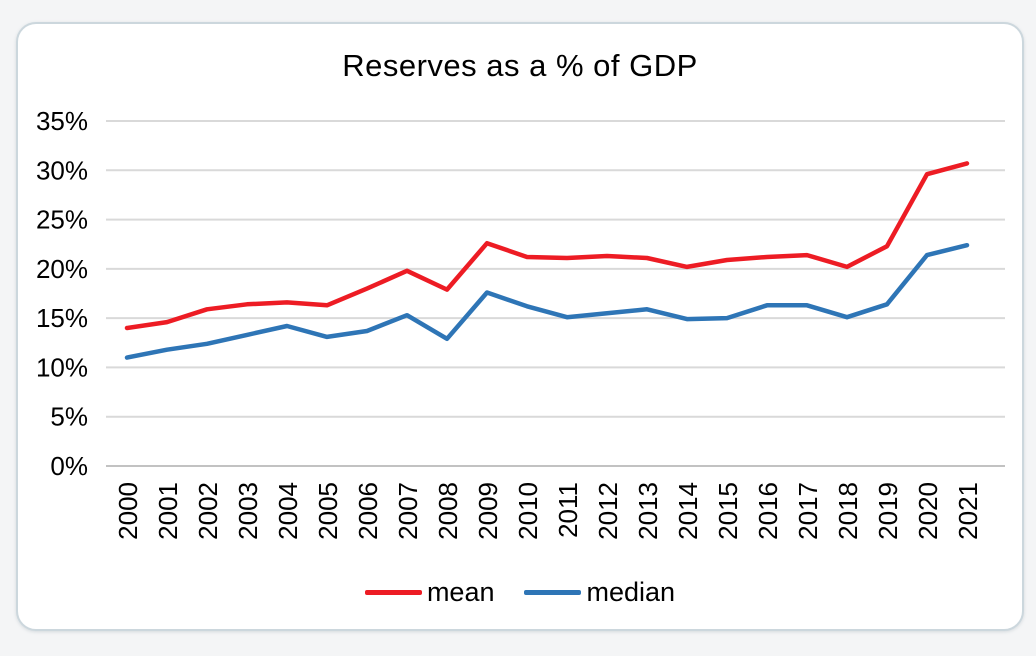 This screenshot has width=1036, height=656. What do you see at coordinates (808, 511) in the screenshot?
I see `x-axis-tick-label: 2017` at bounding box center [808, 511].